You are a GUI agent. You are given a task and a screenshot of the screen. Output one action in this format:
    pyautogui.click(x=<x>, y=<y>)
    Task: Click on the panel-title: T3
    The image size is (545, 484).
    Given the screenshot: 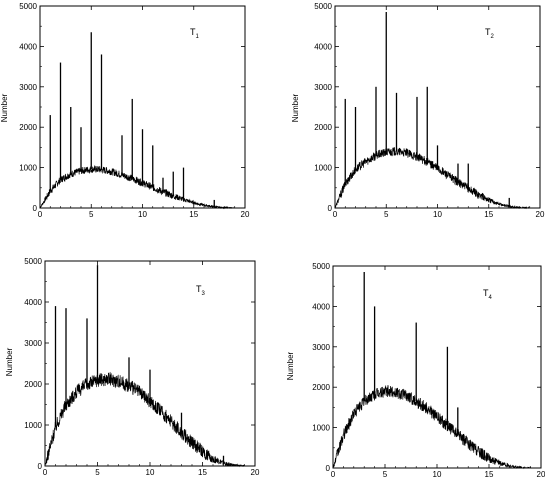 What is the action you would take?
    pyautogui.click(x=201, y=290)
    